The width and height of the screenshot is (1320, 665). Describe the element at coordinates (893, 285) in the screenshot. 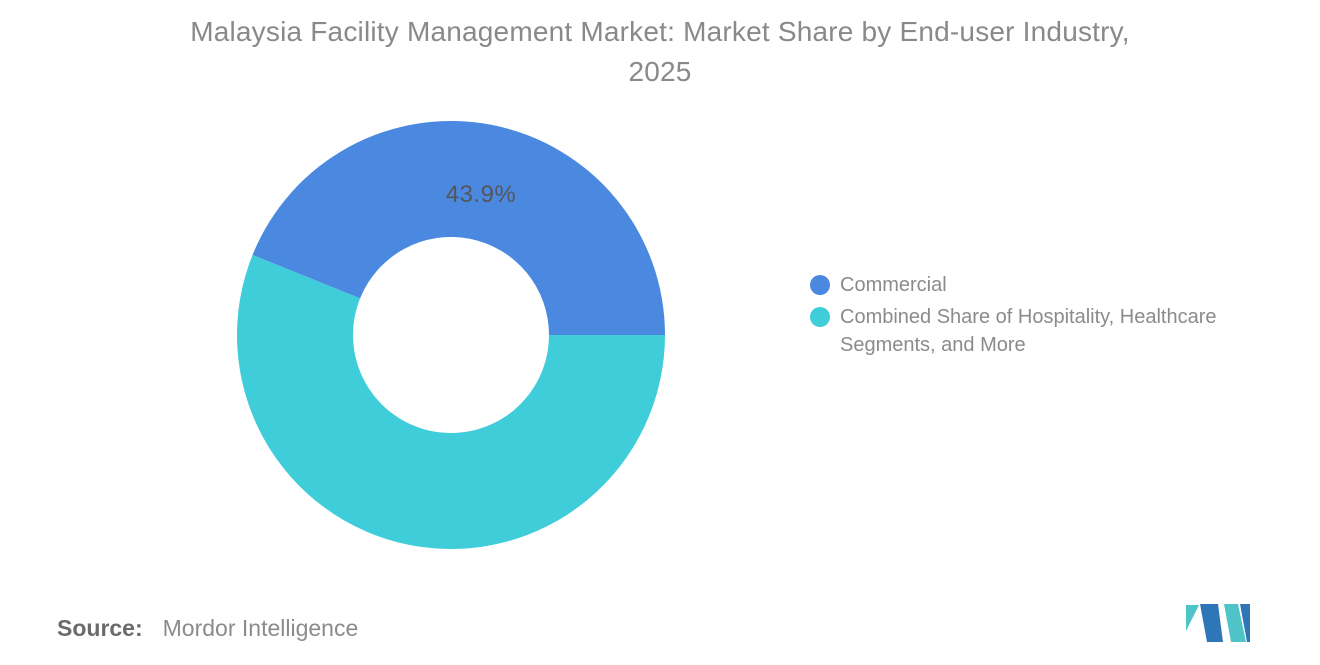

I see `legend-label-commercial: Commercial` at that location.